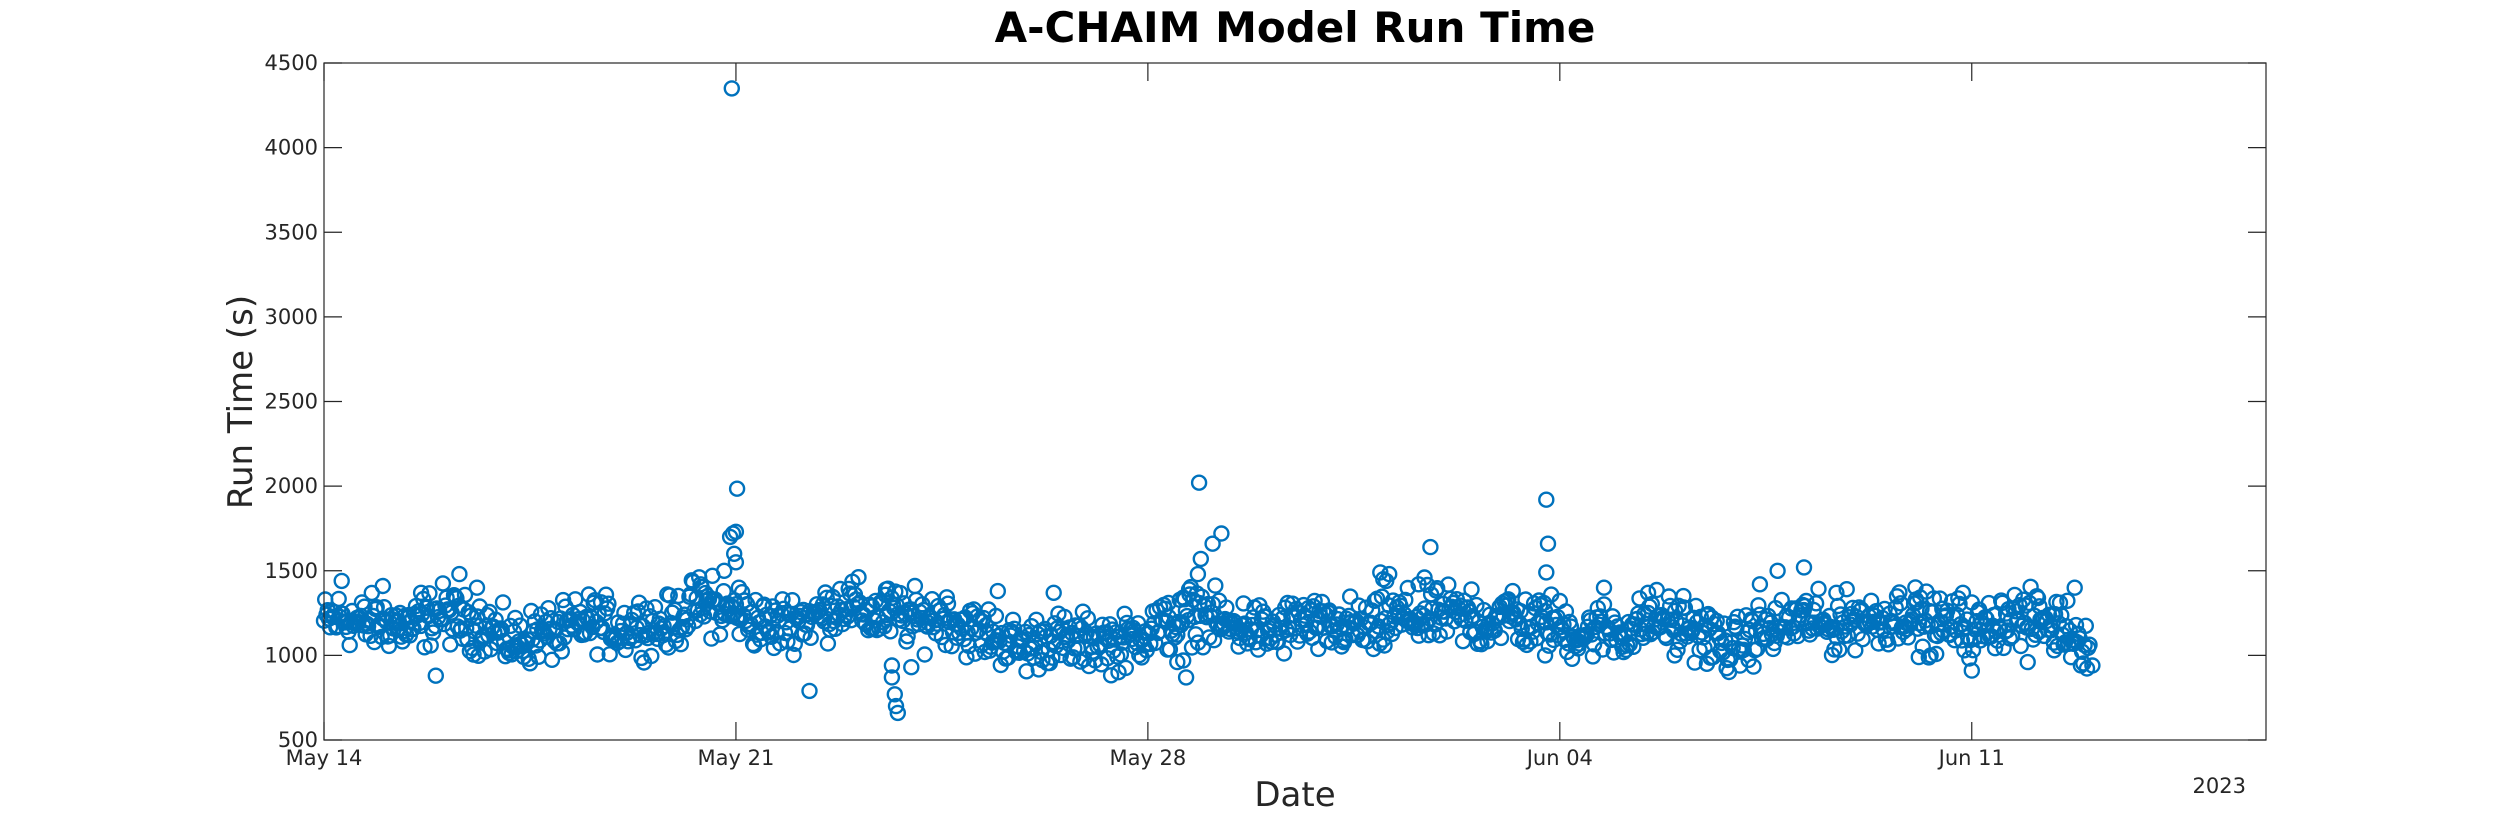 Image resolution: width=2500 pixels, height=833 pixels. I want to click on y-tick-label: 2000, so click(291, 486).